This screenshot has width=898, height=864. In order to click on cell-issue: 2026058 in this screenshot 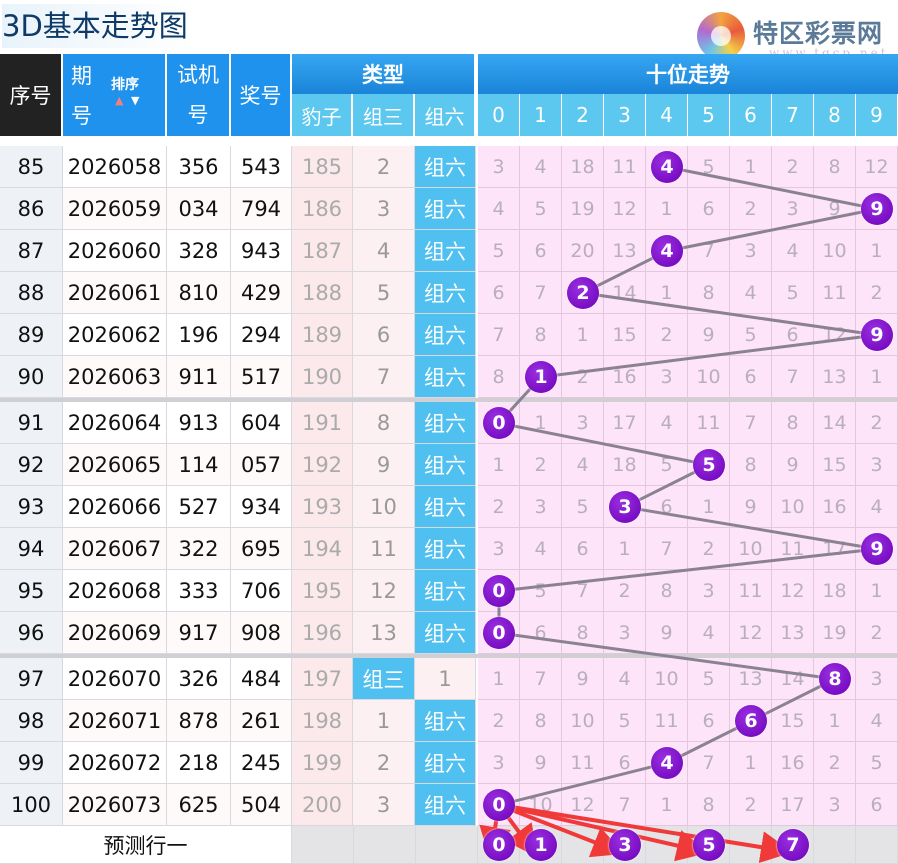, I will do `click(115, 167)`.